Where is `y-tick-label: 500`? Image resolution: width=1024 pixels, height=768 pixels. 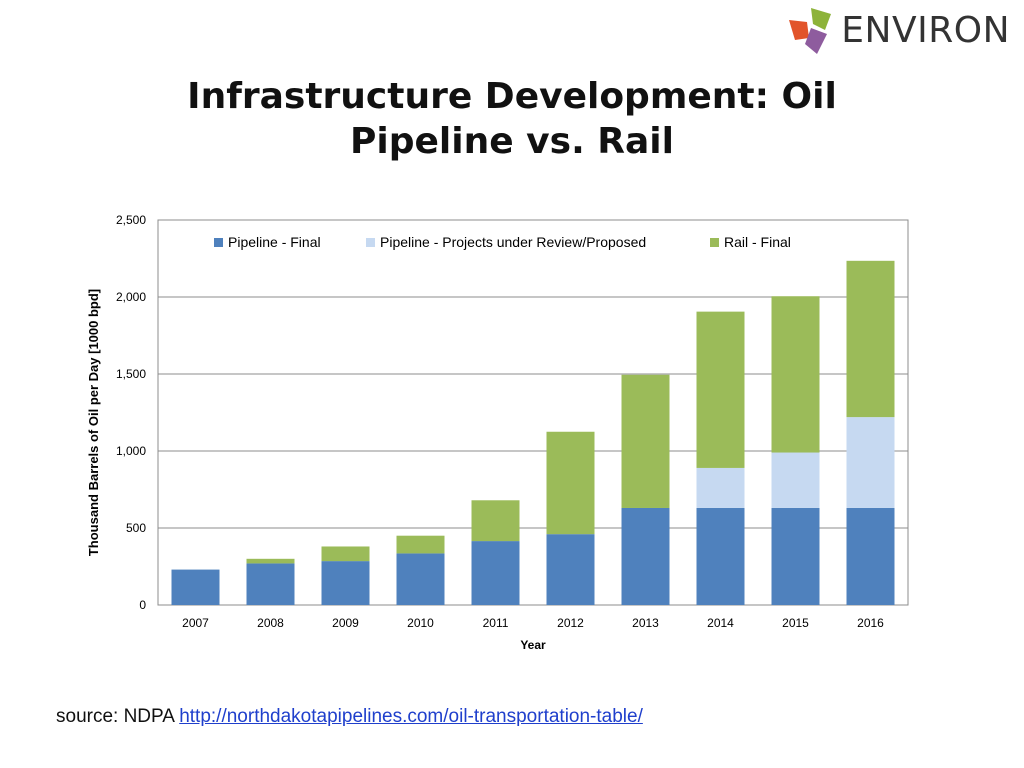
y-tick-label: 500 is located at coordinates (136, 528).